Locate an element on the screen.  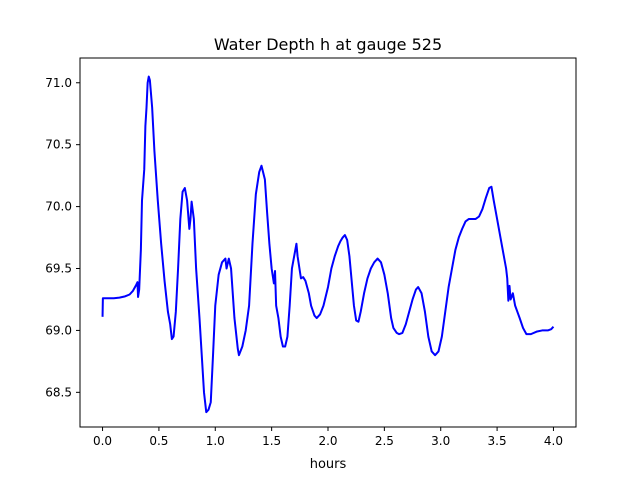
x-axis: 0.0 0.5 1.0 1.5 2.0 2.5 3.0 3.5 4.0 is located at coordinates (328, 437).